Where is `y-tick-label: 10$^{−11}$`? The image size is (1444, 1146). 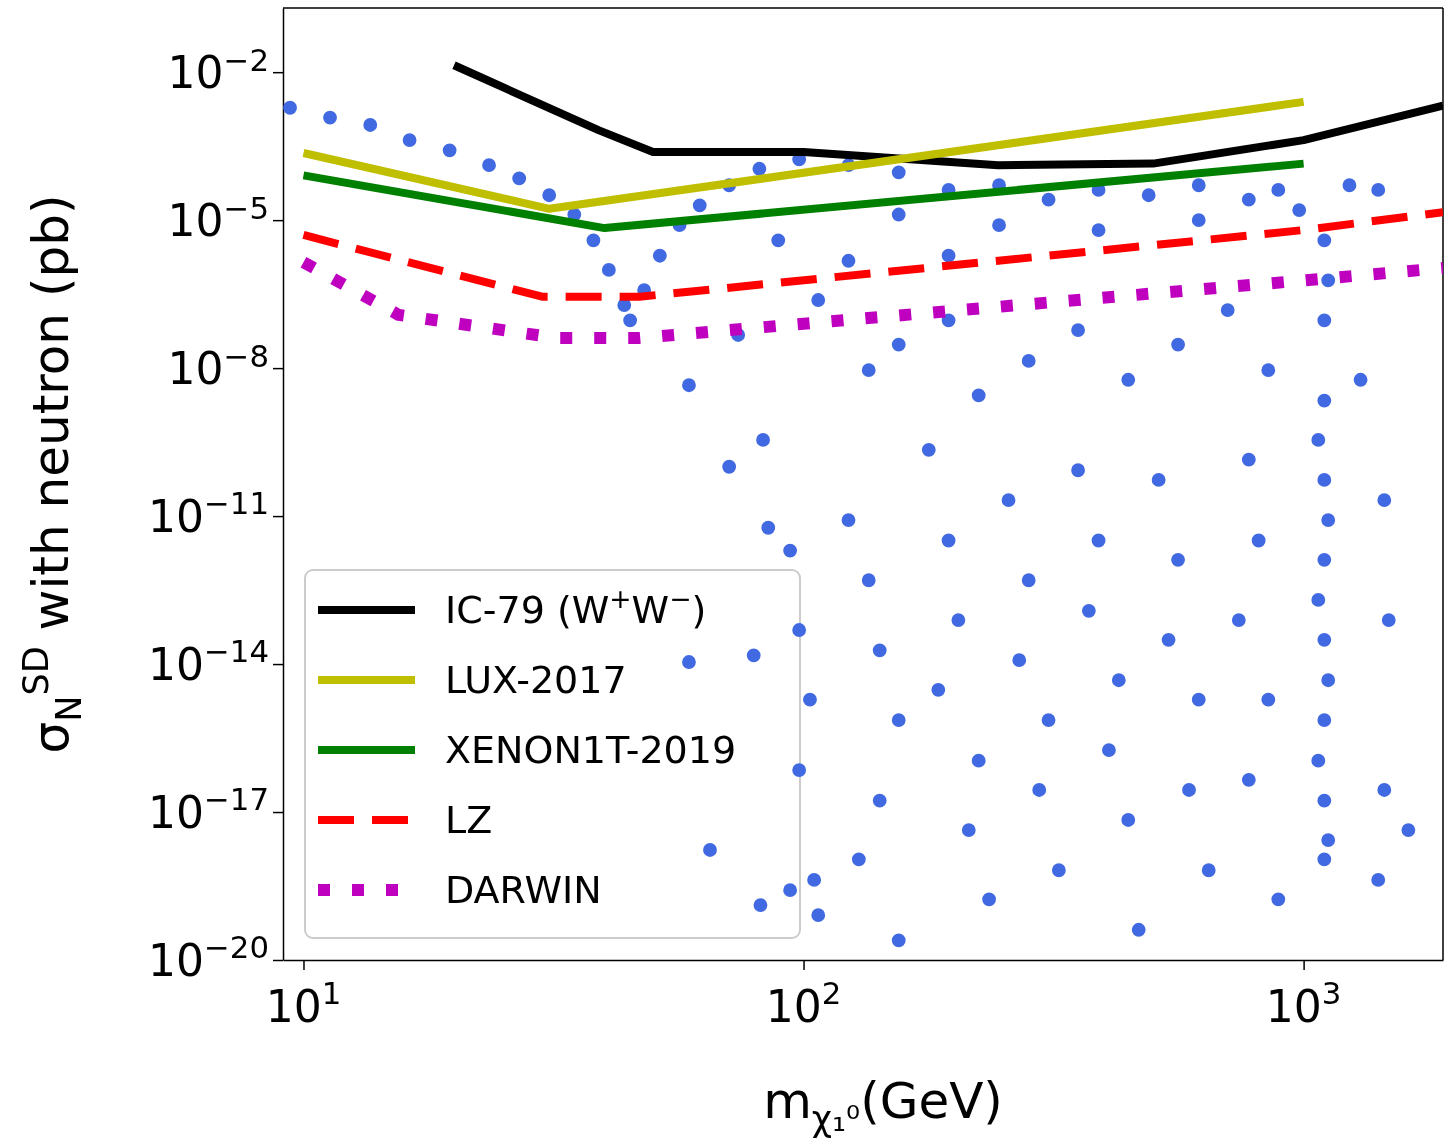 y-tick-label: 10$^{−11}$ is located at coordinates (208, 514).